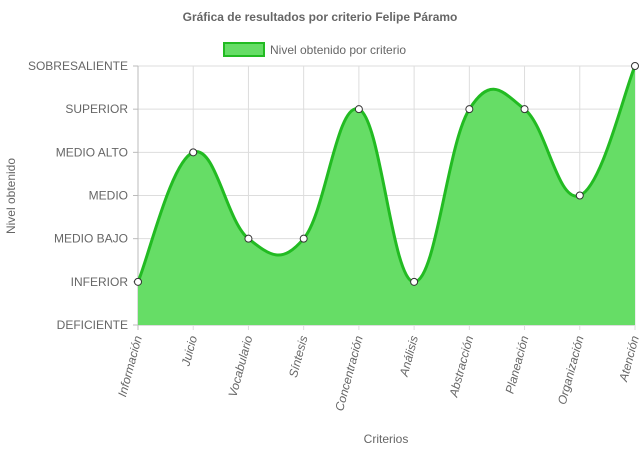 The height and width of the screenshot is (452, 639). Describe the element at coordinates (298, 356) in the screenshot. I see `x-tick-label: Síntesis` at that location.